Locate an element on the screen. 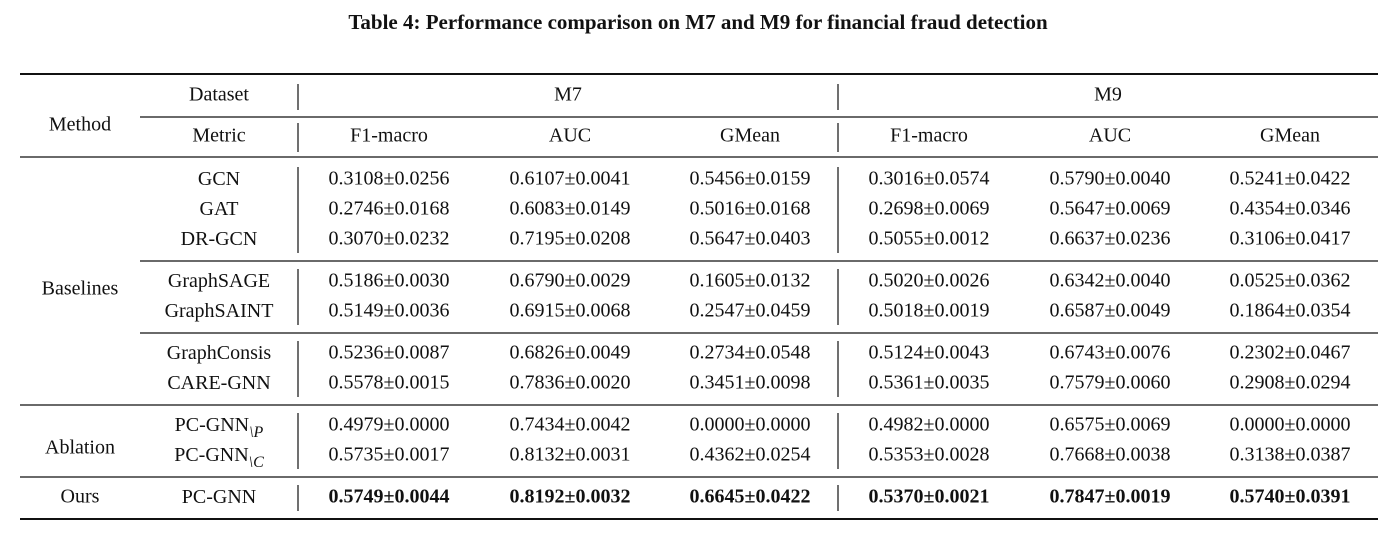  method-text: GraphConsis is located at coordinates (219, 353).